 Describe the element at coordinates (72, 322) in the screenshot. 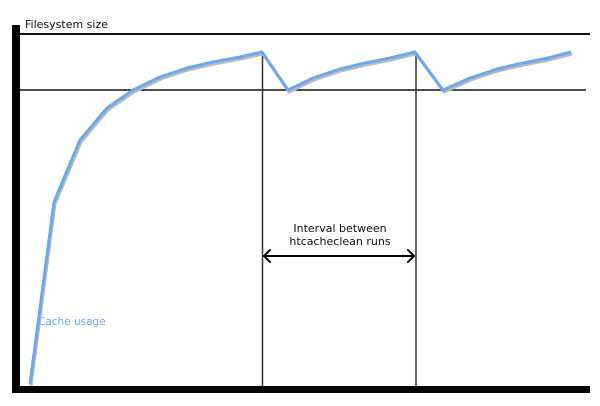

I see `cache-usage-label: Cache usage` at that location.